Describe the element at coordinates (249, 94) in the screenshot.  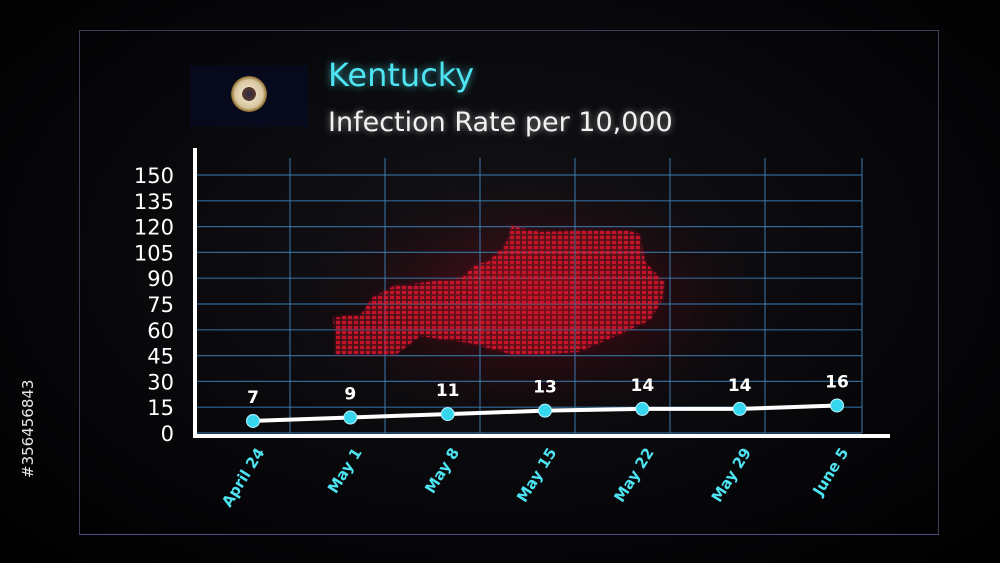
I see `seal-figures-icon` at that location.